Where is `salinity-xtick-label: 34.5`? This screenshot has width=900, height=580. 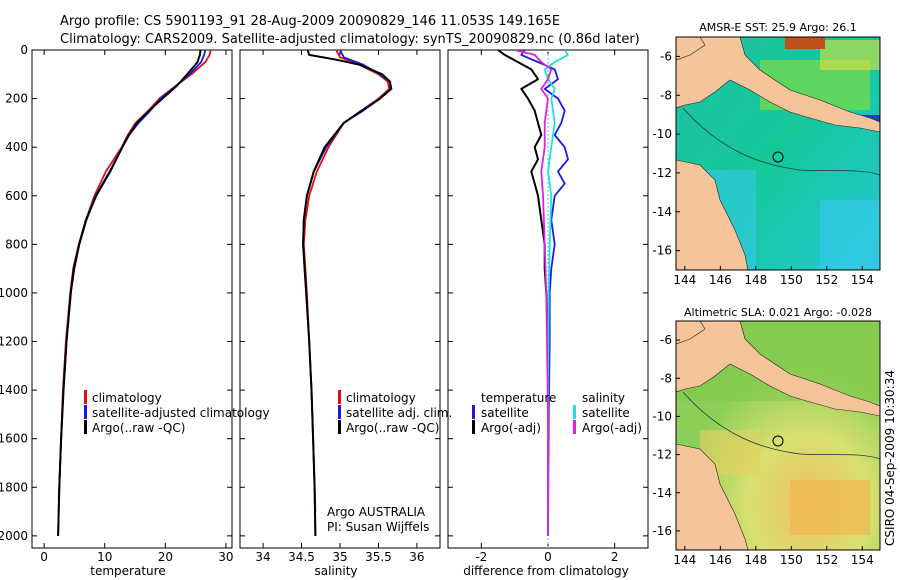
salinity-xtick-label: 34.5 is located at coordinates (301, 557).